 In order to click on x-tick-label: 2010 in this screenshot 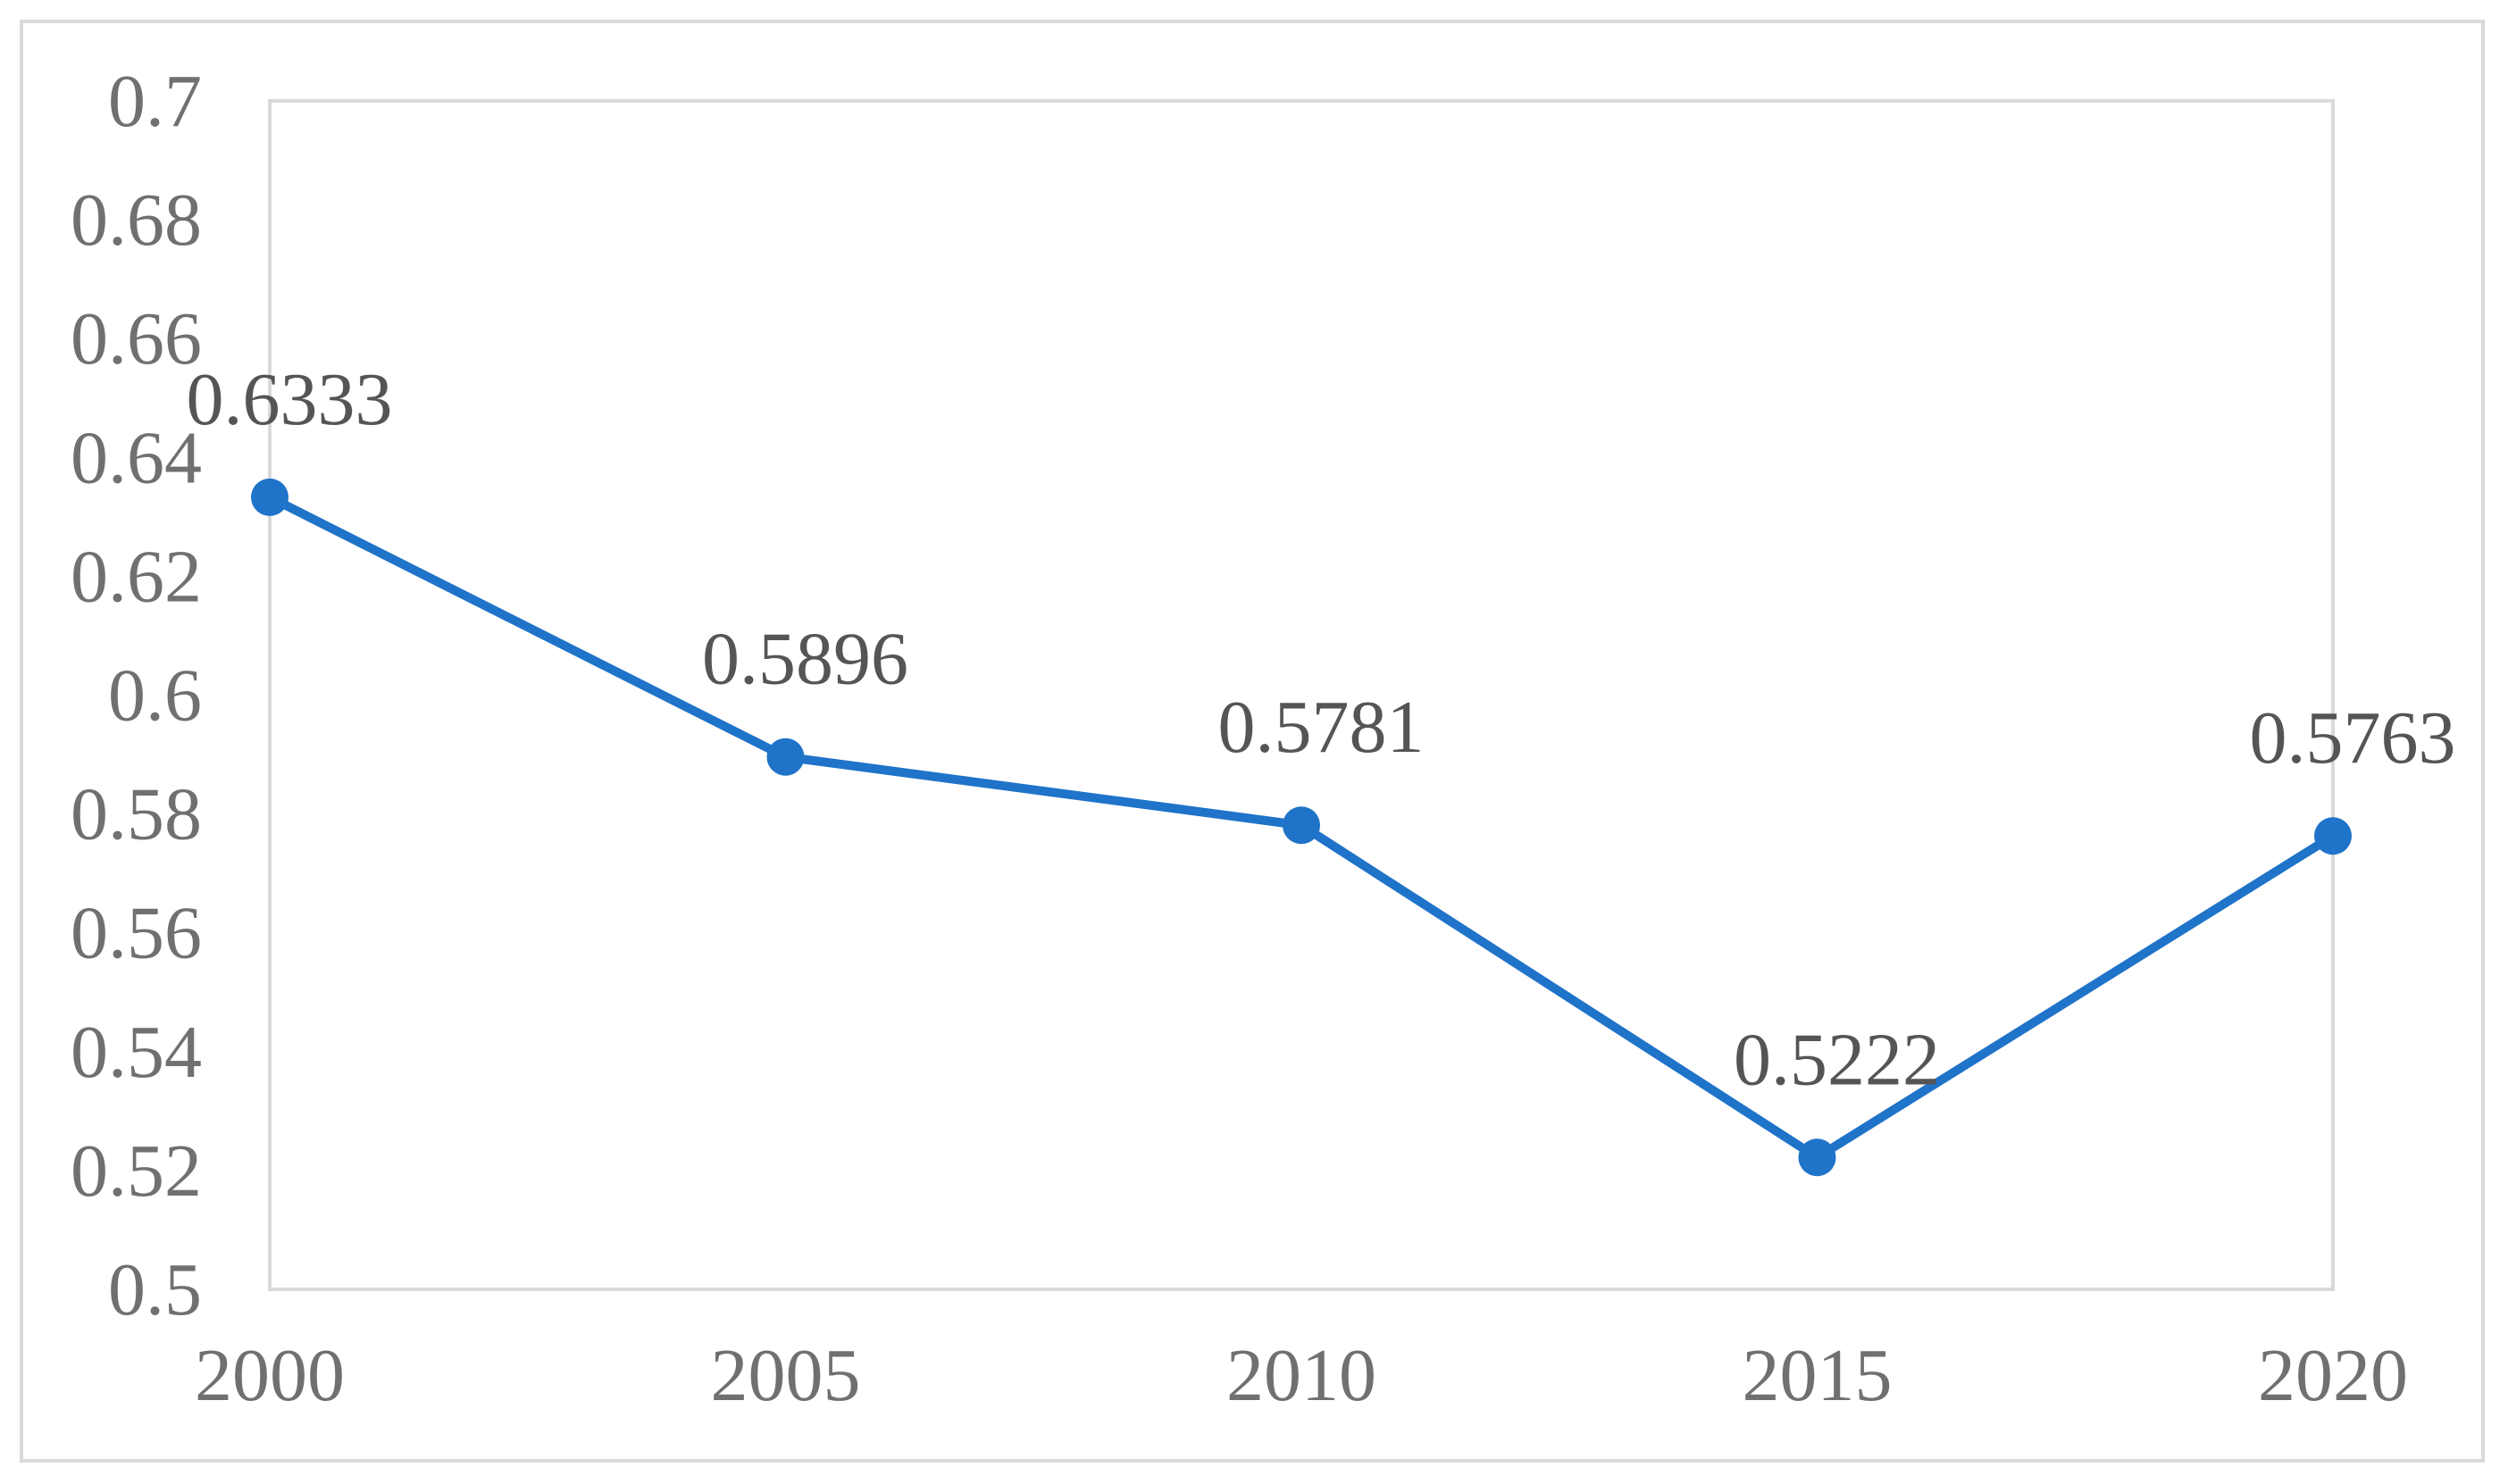, I will do `click(1301, 1375)`.